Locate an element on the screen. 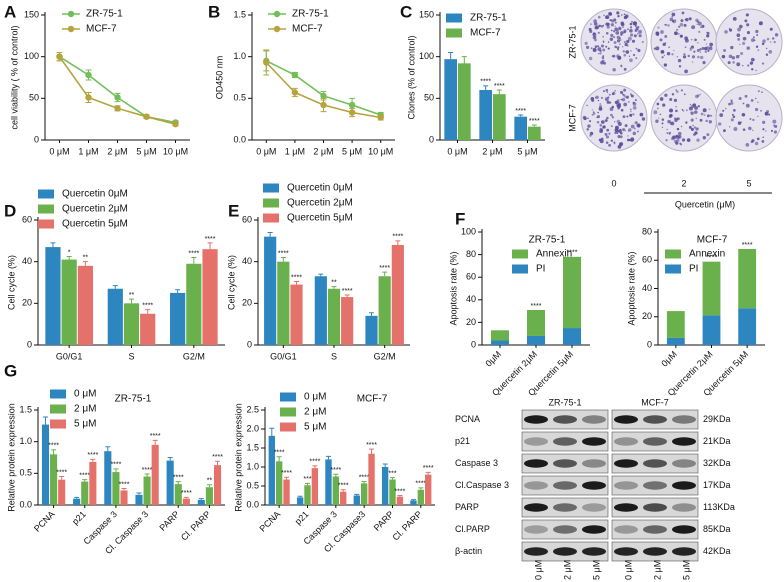  y-tick-label: 80 is located at coordinates (471, 254).